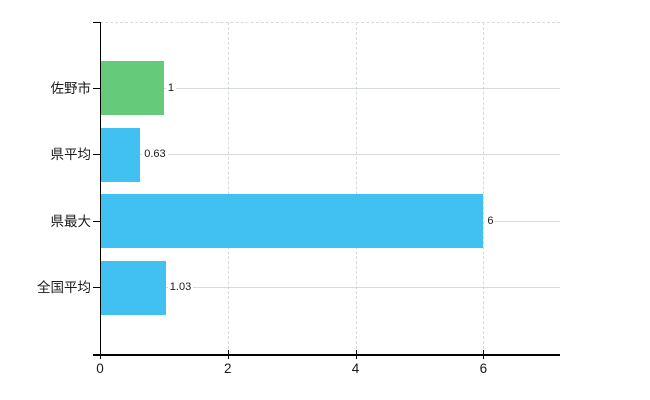 This screenshot has height=400, width=650. Describe the element at coordinates (228, 368) in the screenshot. I see `x-tick-label: 2` at that location.